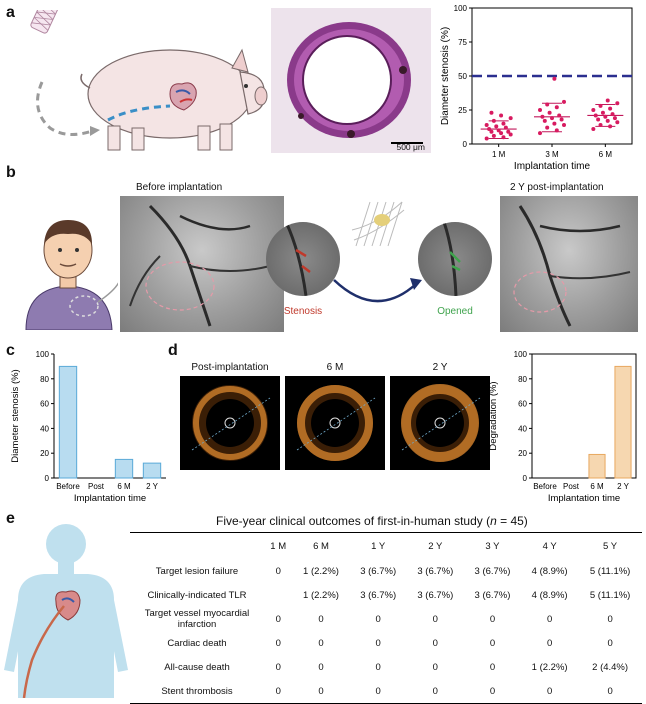 The width and height of the screenshot is (646, 704). Describe the element at coordinates (43, 354) in the screenshot. I see `y-tick-label: 100` at that location.